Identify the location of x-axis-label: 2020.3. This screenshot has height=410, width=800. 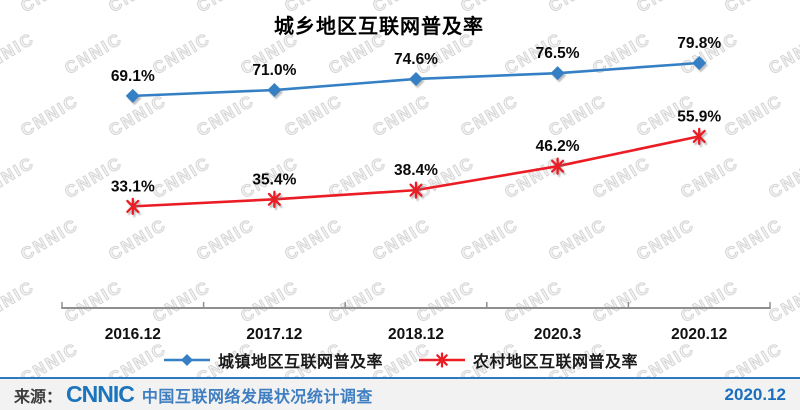
(558, 334).